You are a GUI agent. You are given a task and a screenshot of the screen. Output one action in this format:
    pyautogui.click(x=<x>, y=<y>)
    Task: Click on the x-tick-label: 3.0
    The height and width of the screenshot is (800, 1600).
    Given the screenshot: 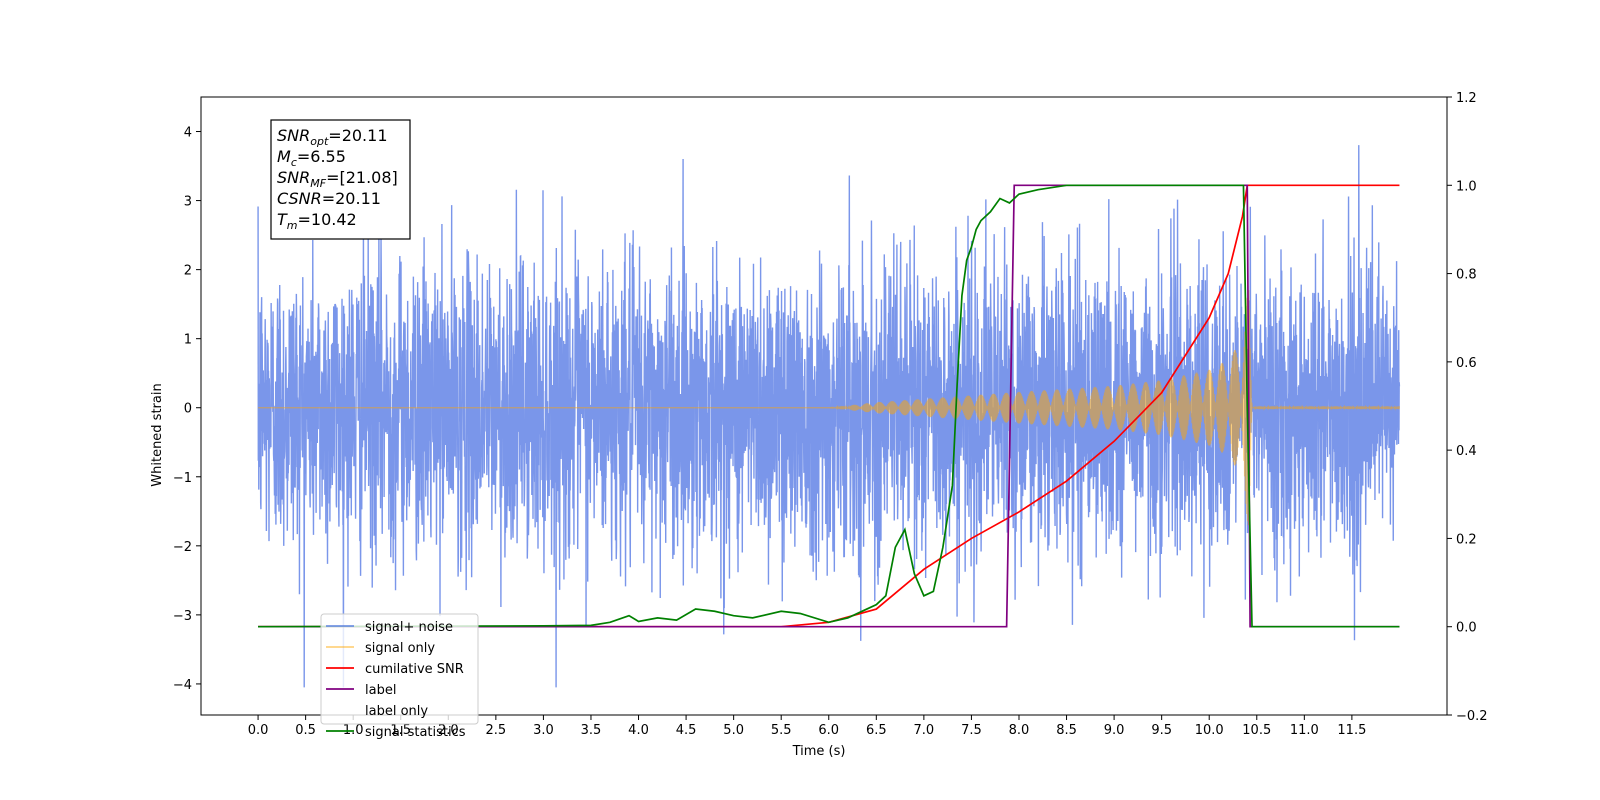 What is the action you would take?
    pyautogui.click(x=543, y=730)
    